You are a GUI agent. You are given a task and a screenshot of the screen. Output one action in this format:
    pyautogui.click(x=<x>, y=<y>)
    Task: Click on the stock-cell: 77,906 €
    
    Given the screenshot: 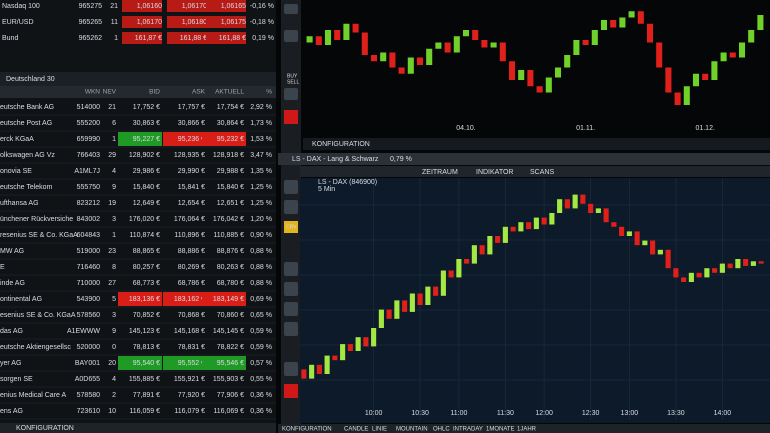 What is the action you would take?
    pyautogui.click(x=230, y=395)
    